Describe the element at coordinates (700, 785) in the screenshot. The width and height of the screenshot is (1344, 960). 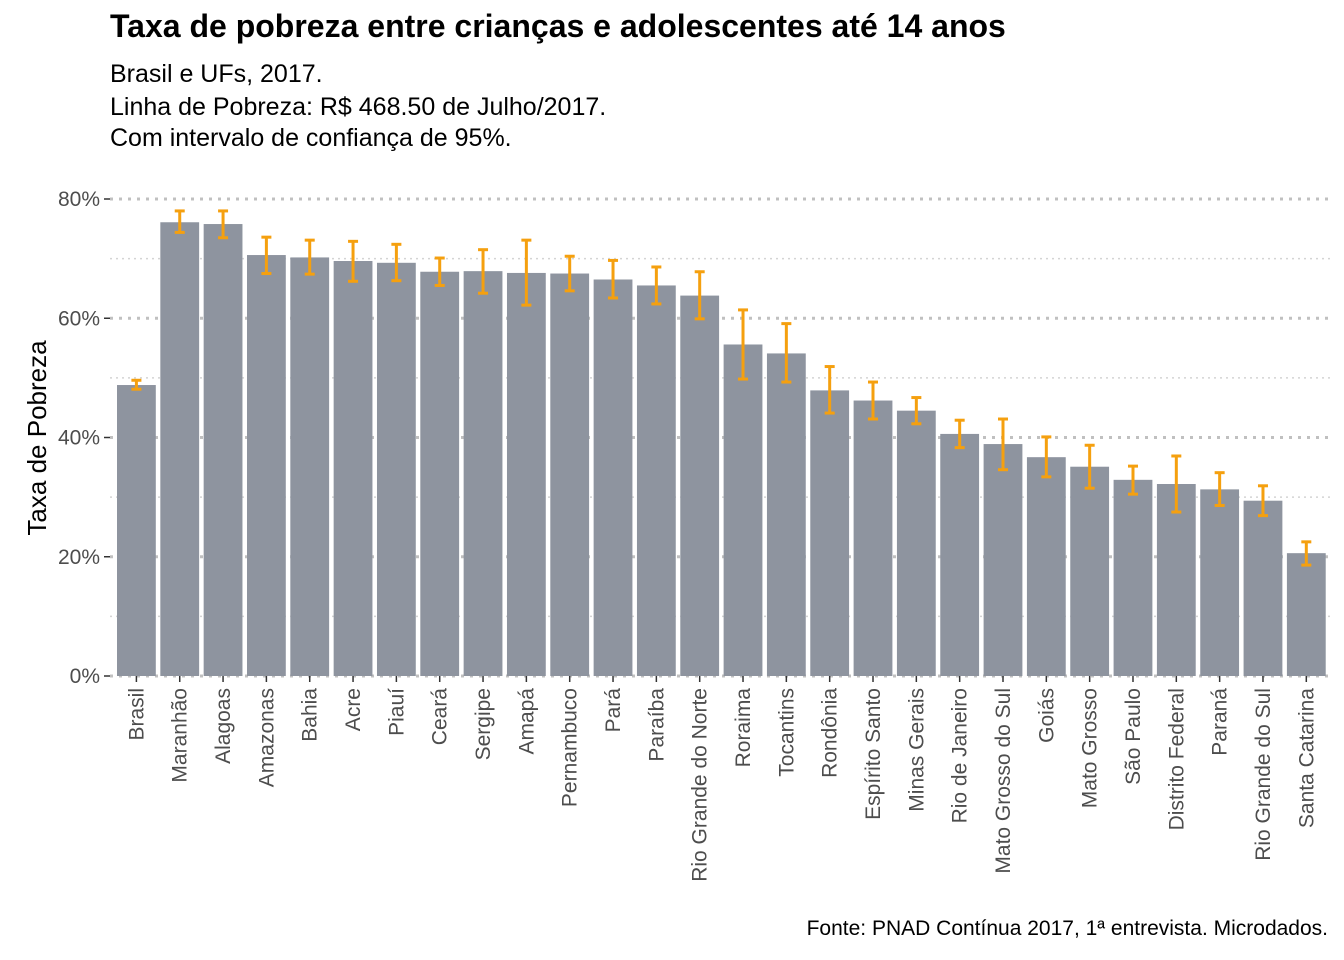
I see `x-tick-label: Rio Grande do Norte` at that location.